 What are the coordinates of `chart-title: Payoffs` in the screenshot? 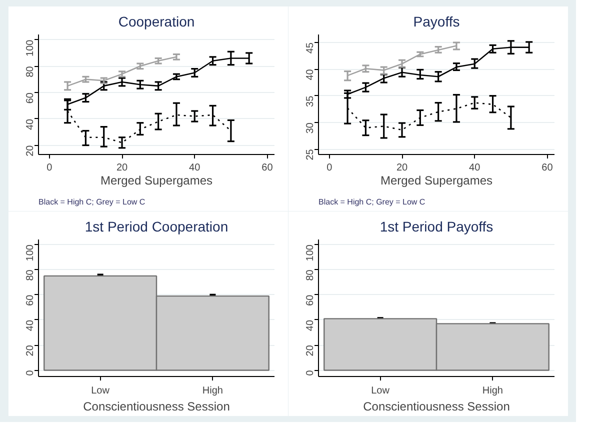 It's located at (436, 22).